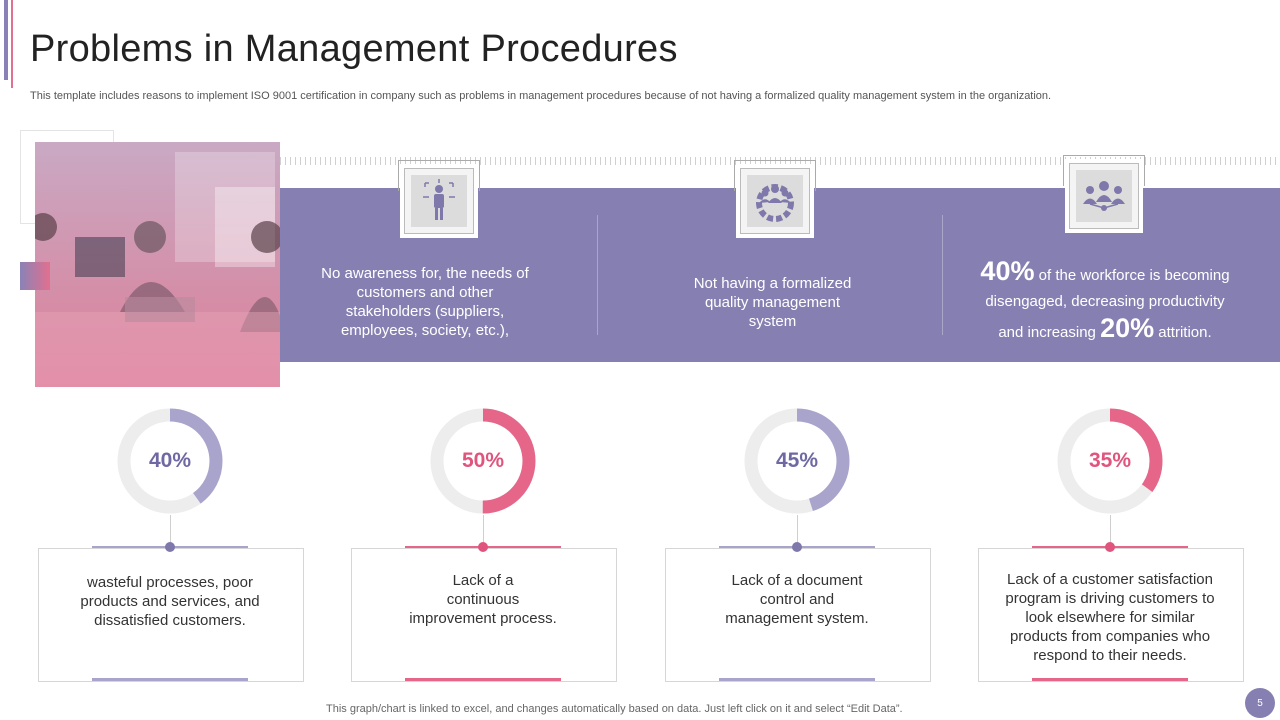 This screenshot has width=1280, height=720. I want to click on band-text-2-line2: quality management, so click(772, 302).